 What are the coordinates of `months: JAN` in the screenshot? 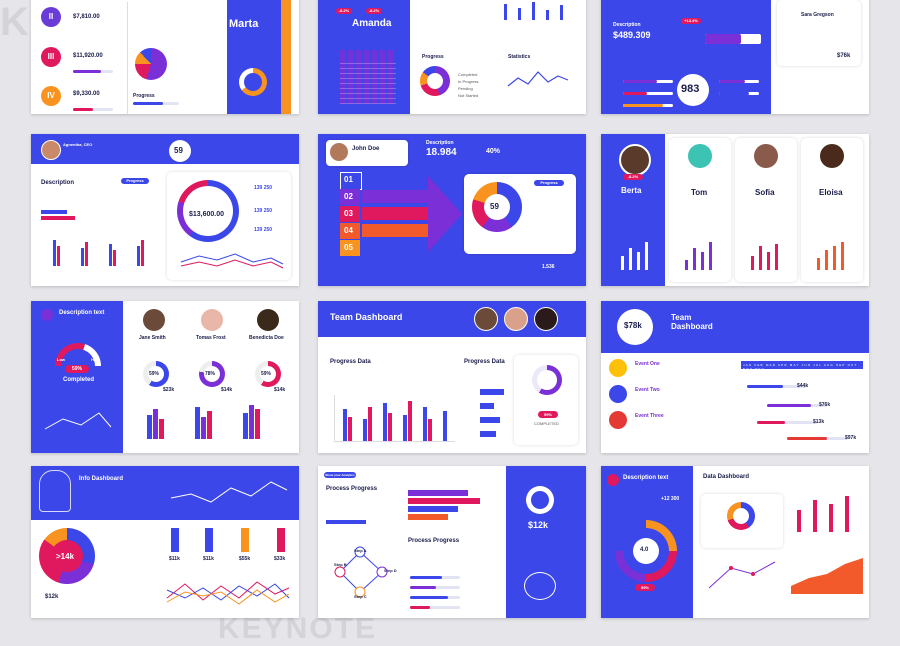 It's located at (748, 365).